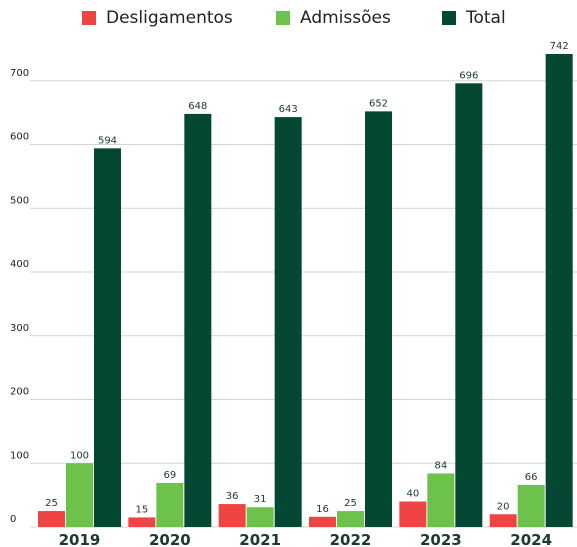  What do you see at coordinates (441, 500) in the screenshot?
I see `bar-admissoes-2023` at bounding box center [441, 500].